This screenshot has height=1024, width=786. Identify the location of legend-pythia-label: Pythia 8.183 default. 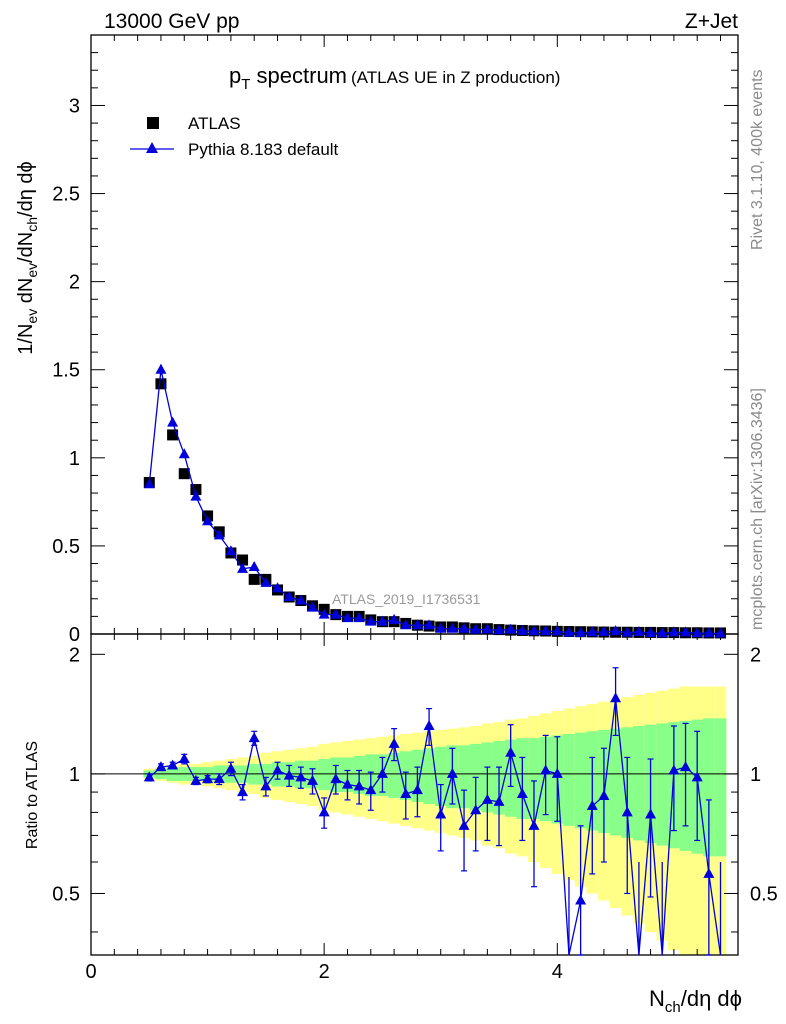
(263, 149).